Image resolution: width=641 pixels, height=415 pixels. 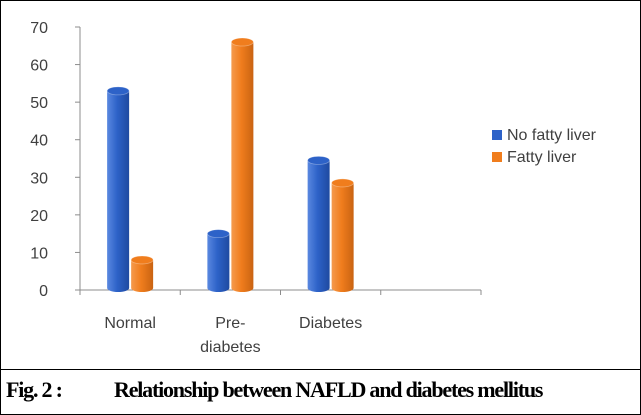 What do you see at coordinates (552, 135) in the screenshot?
I see `legend-label: No fatty liver` at bounding box center [552, 135].